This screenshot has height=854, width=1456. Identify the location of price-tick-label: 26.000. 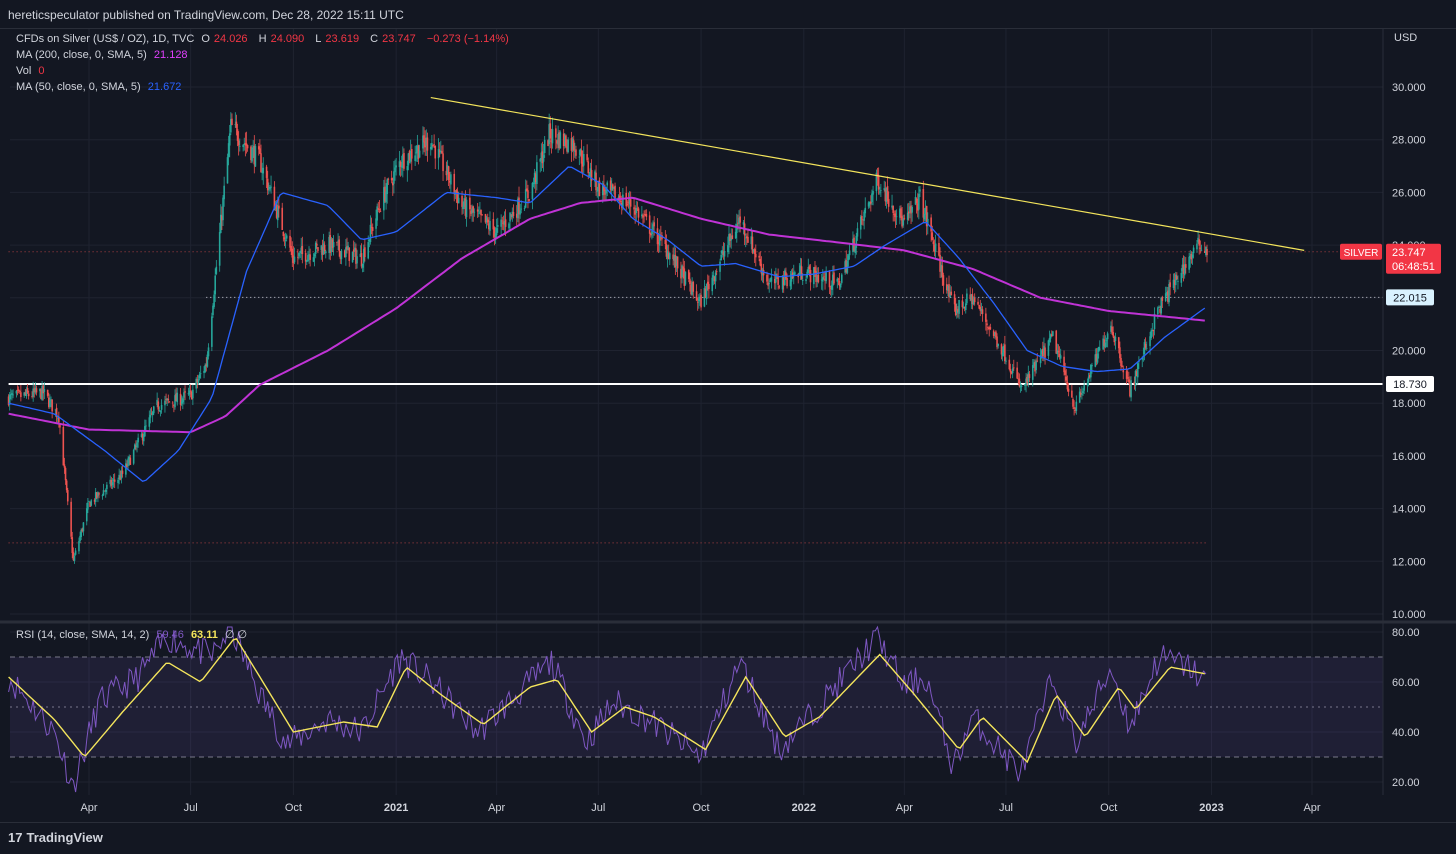
(1409, 193).